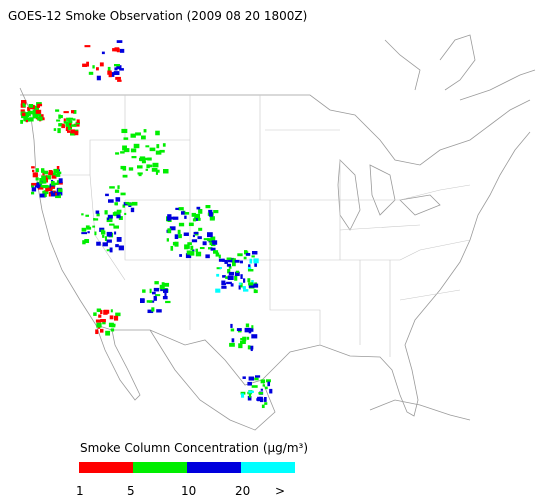 This screenshot has width=540, height=504. I want to click on legend-tick-label: 1, so click(80, 491).